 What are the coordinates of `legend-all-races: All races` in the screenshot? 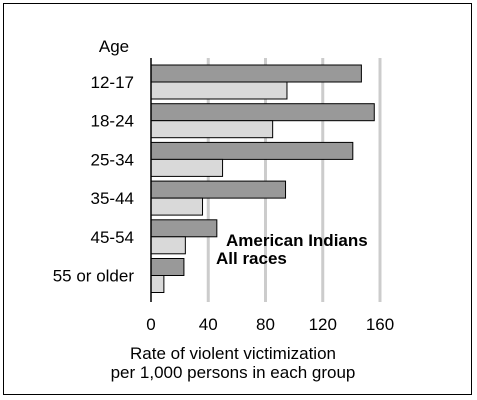 It's located at (251, 258).